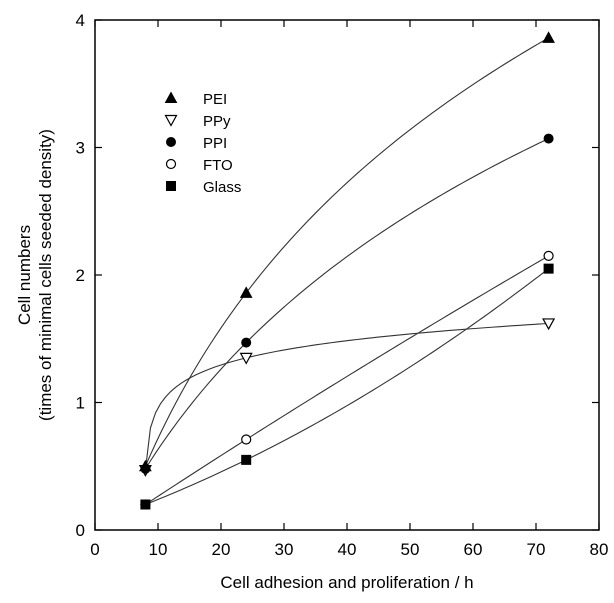 The width and height of the screenshot is (614, 603). Describe the element at coordinates (536, 549) in the screenshot. I see `x-tick-label: 70` at that location.